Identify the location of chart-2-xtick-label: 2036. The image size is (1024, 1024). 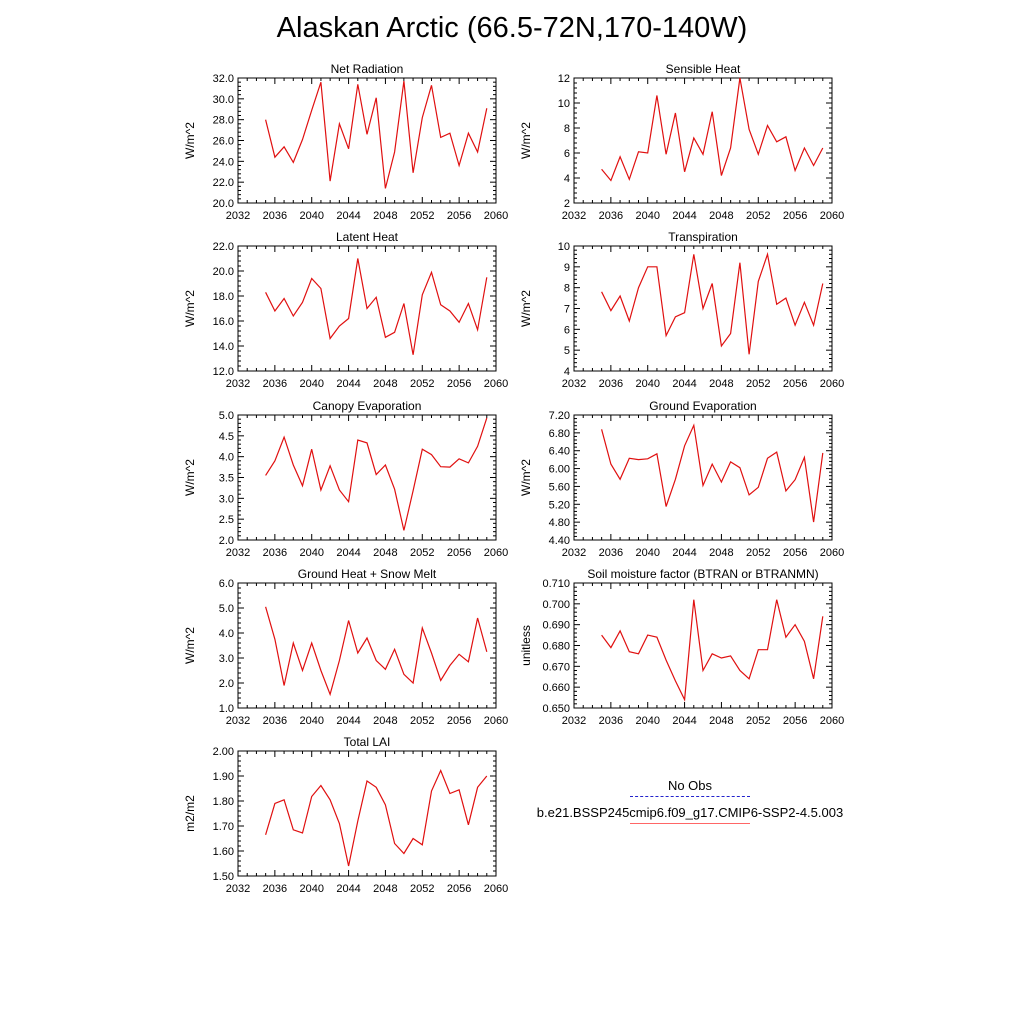
(611, 216).